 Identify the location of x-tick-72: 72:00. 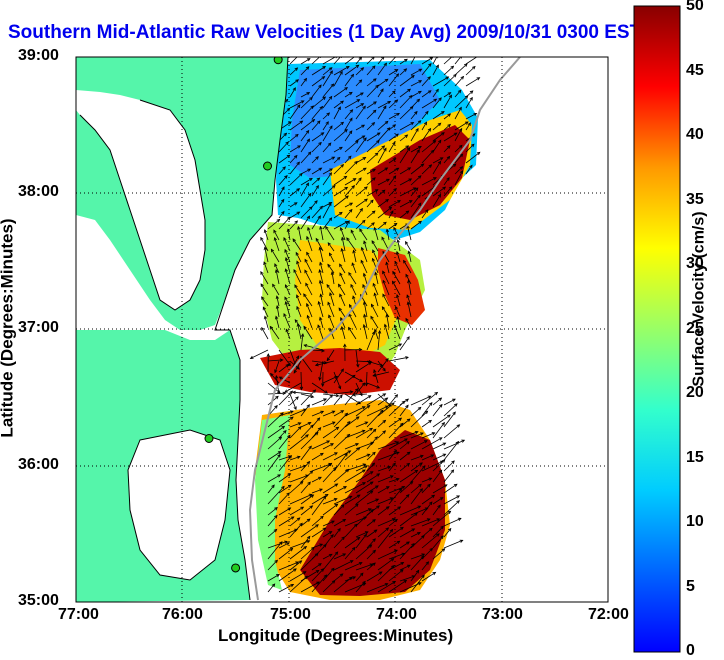
(608, 615).